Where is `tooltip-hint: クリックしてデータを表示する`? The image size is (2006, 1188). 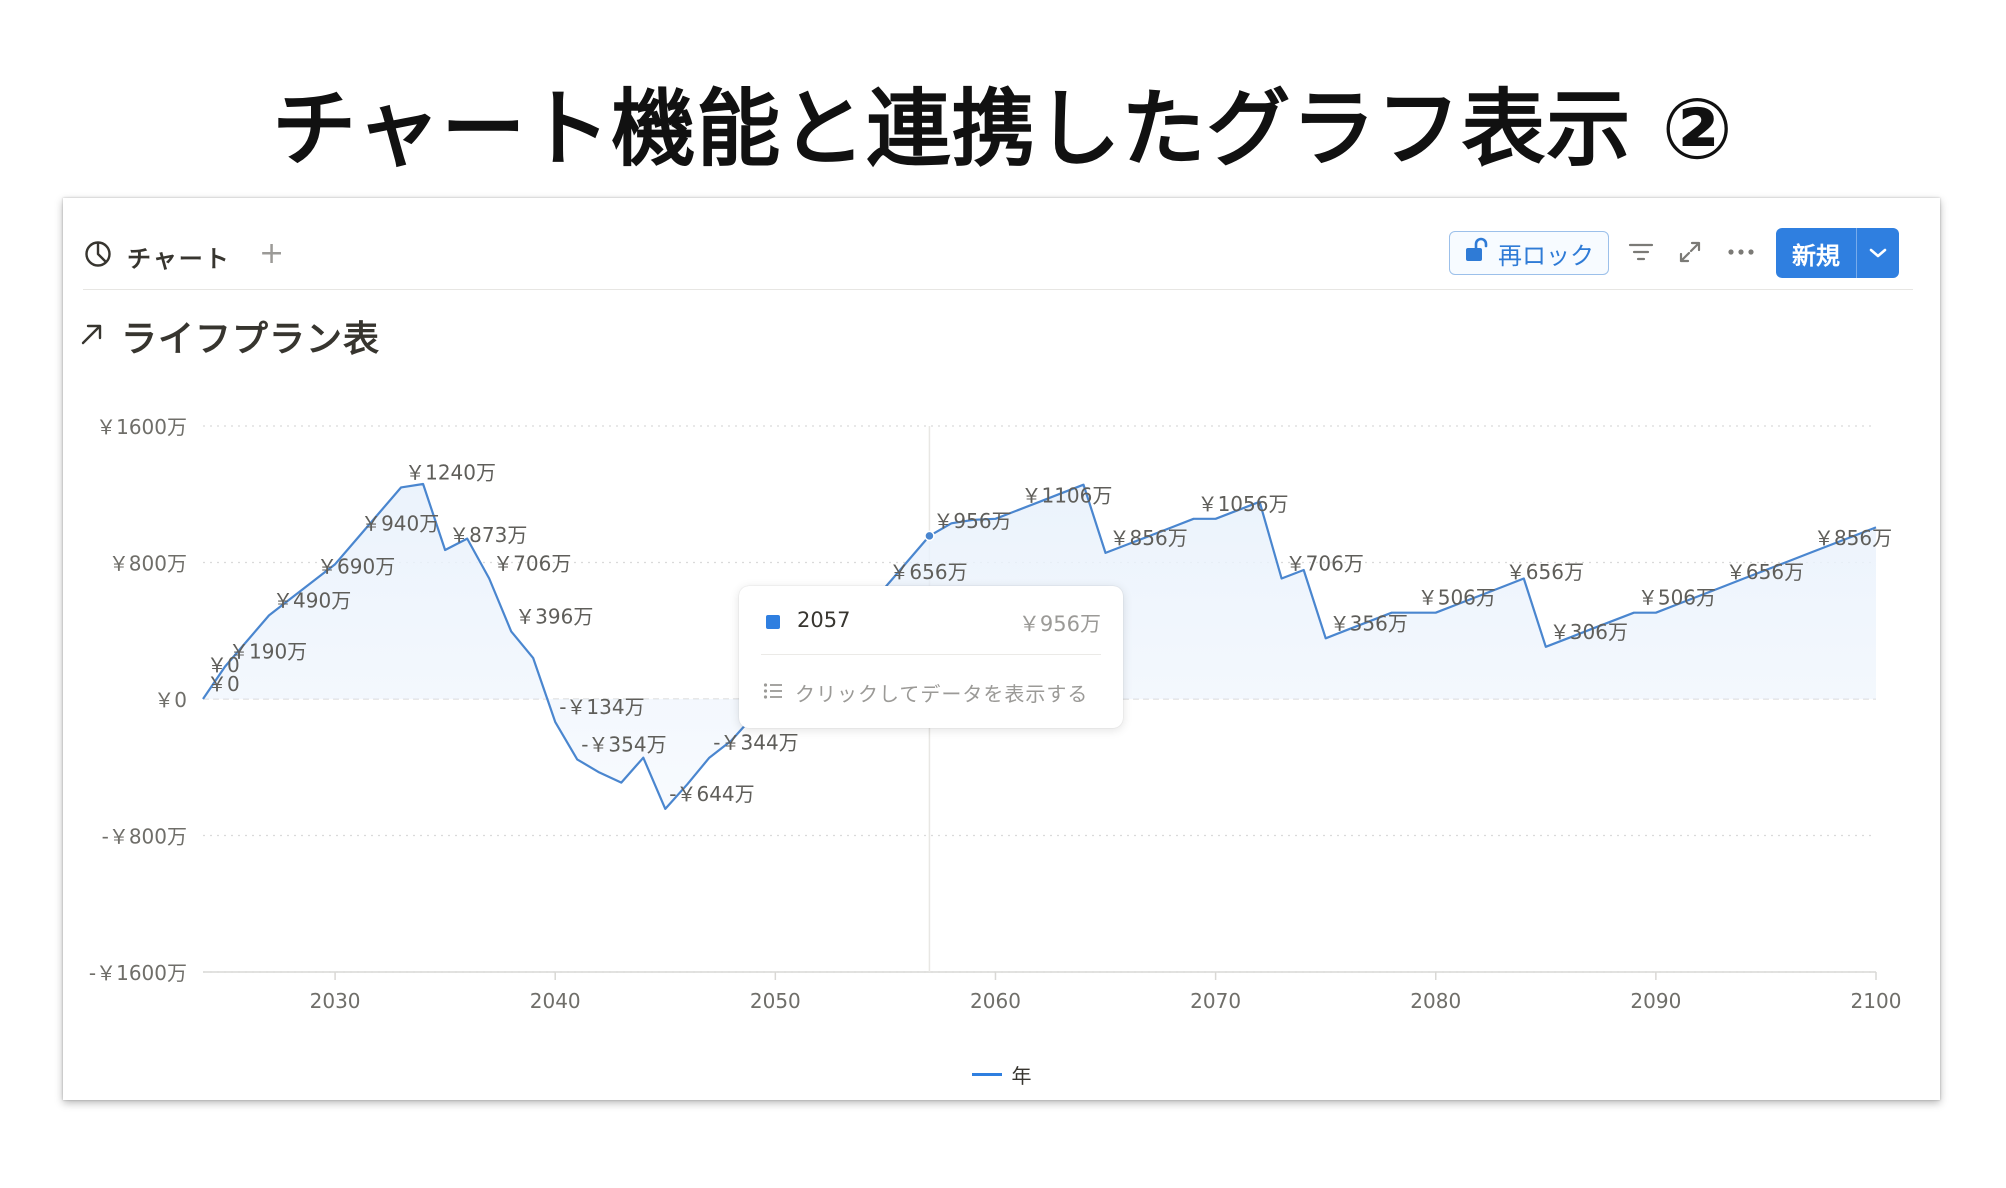 tooltip-hint: クリックしてデータを表示する is located at coordinates (942, 694).